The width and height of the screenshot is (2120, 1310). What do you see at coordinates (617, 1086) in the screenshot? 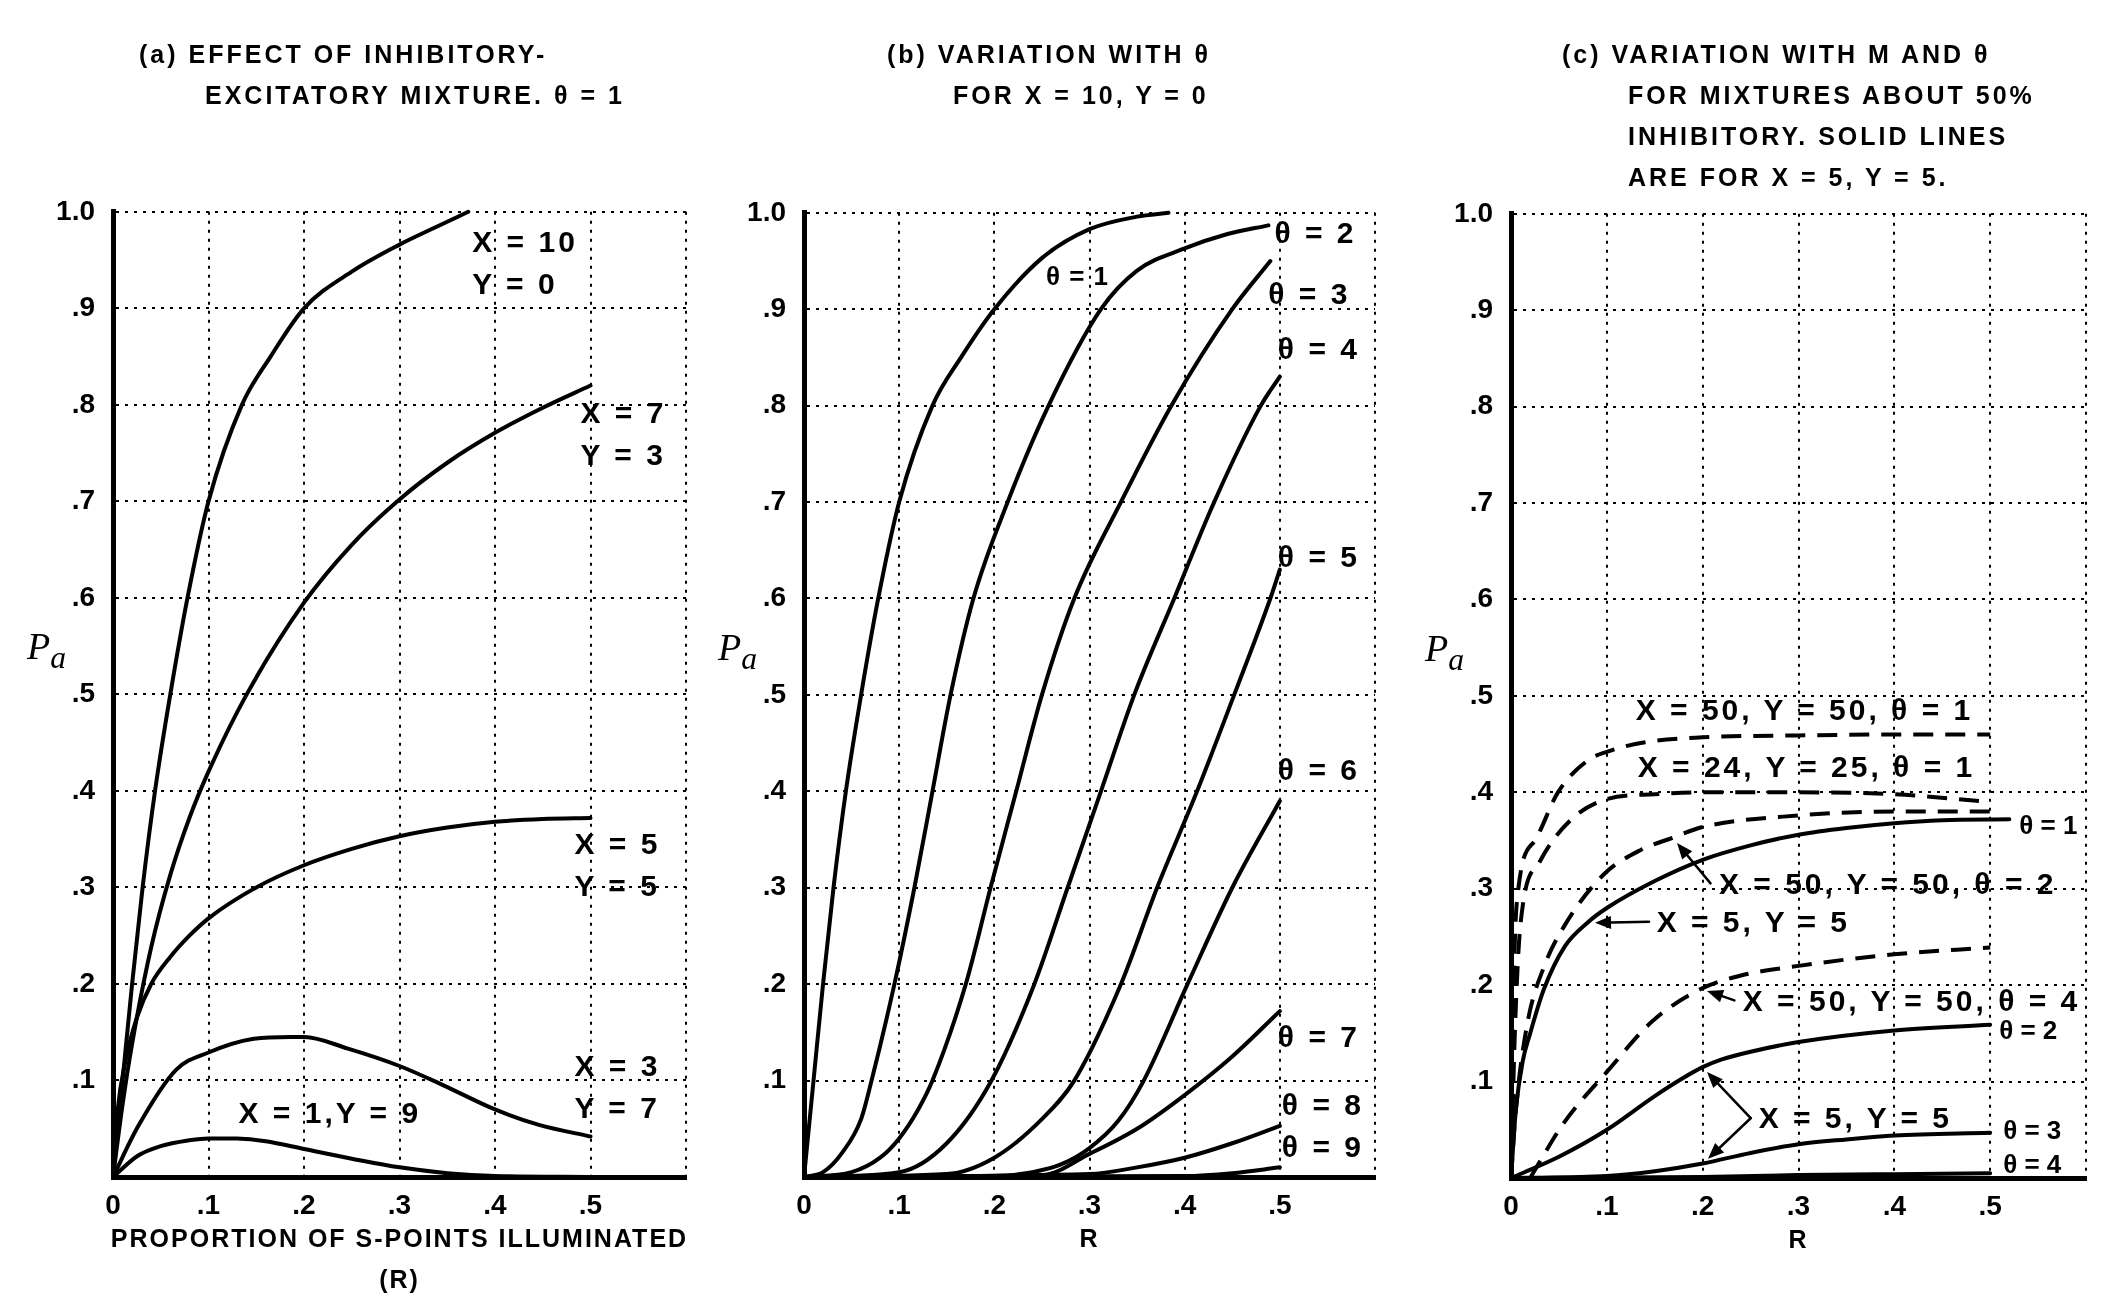
I see `series-label: X = 3 Y = 7` at bounding box center [617, 1086].